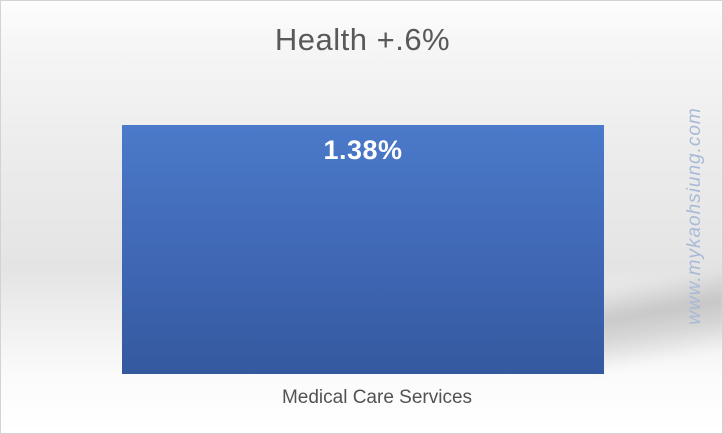 Image resolution: width=723 pixels, height=434 pixels. I want to click on bar-data-label: 1.38%, so click(363, 150).